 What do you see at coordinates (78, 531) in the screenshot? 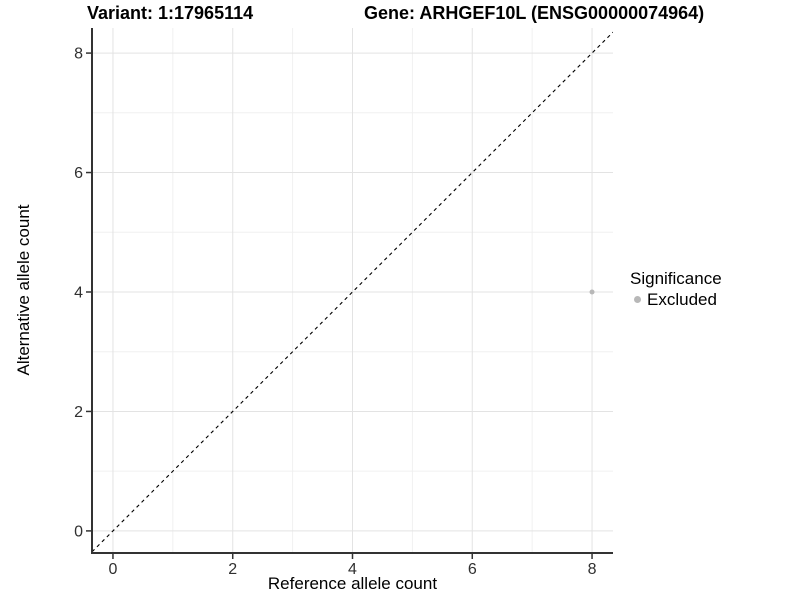
I see `y-tick-label: 0` at bounding box center [78, 531].